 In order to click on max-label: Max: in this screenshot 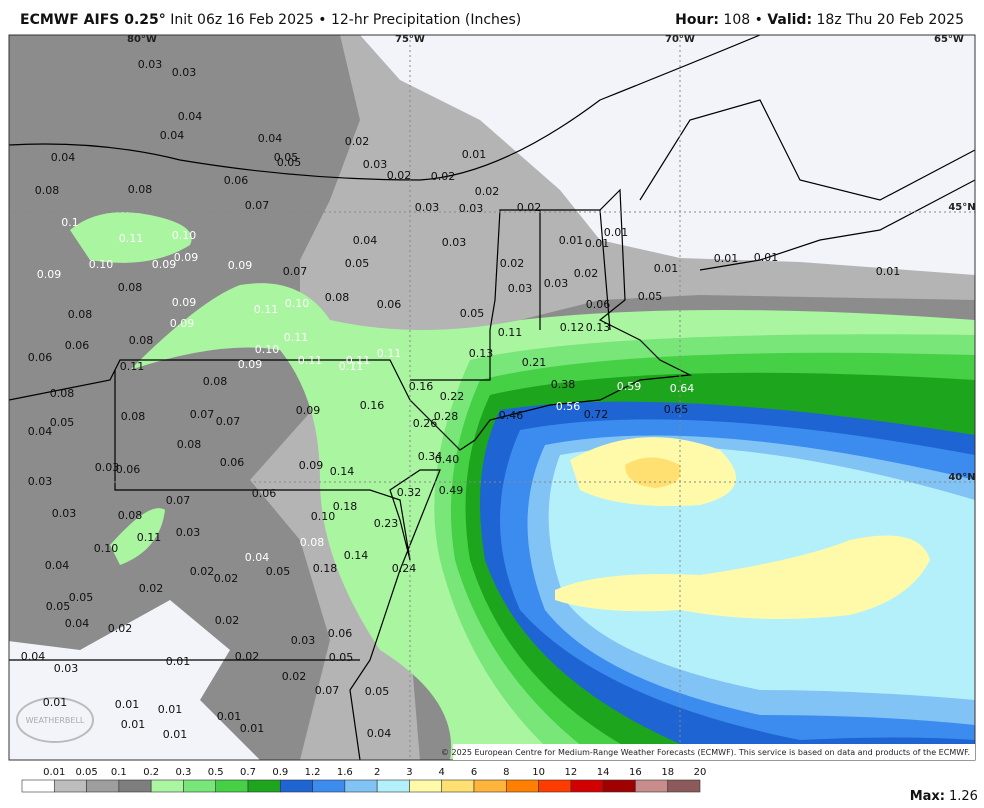, I will do `click(927, 796)`.